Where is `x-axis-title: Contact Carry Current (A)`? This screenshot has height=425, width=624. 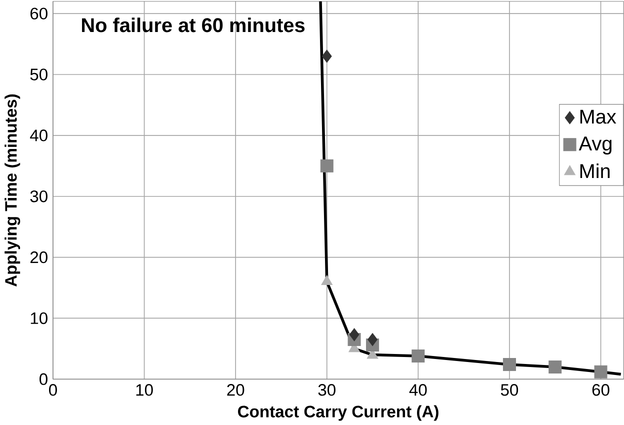
x-axis-title: Contact Carry Current (A) is located at coordinates (338, 413).